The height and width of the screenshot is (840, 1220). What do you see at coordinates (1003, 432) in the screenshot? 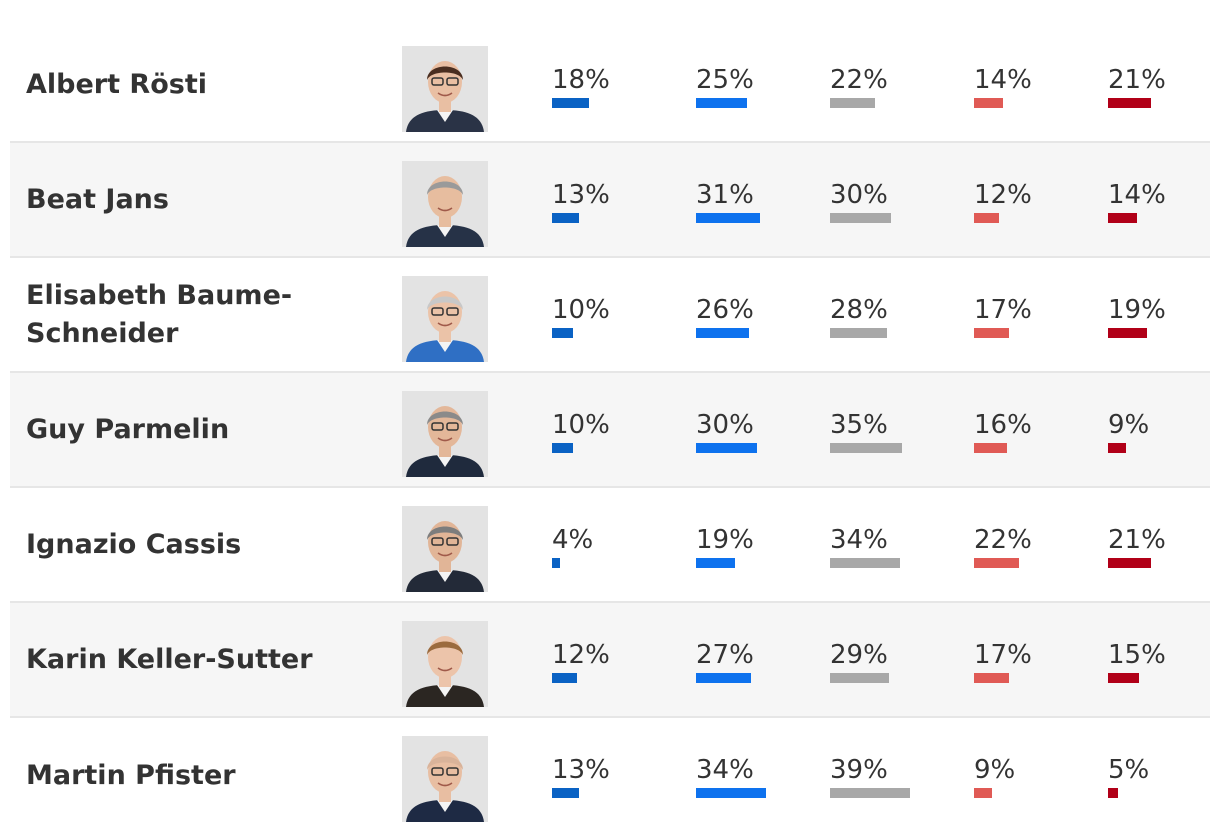
I see `value-cell: 16%` at bounding box center [1003, 432].